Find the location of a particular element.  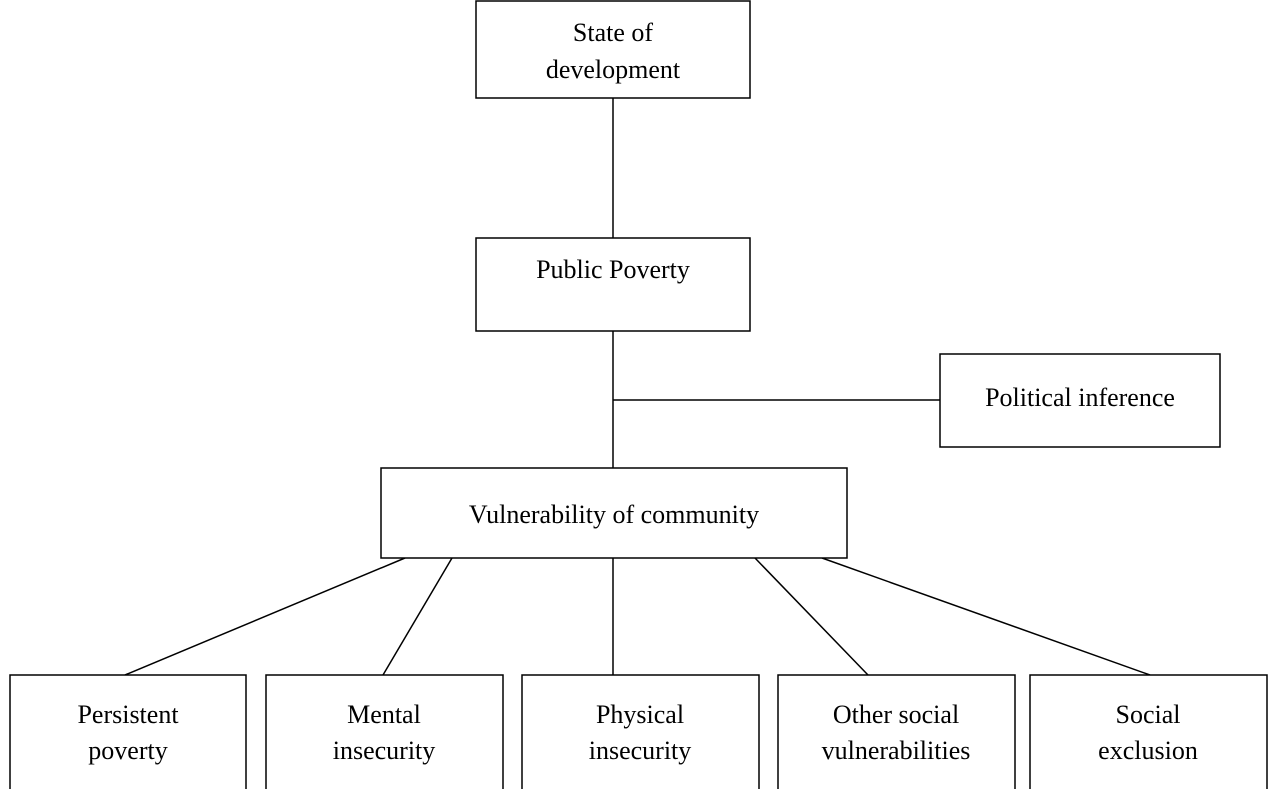

node-label: poverty is located at coordinates (127, 750).